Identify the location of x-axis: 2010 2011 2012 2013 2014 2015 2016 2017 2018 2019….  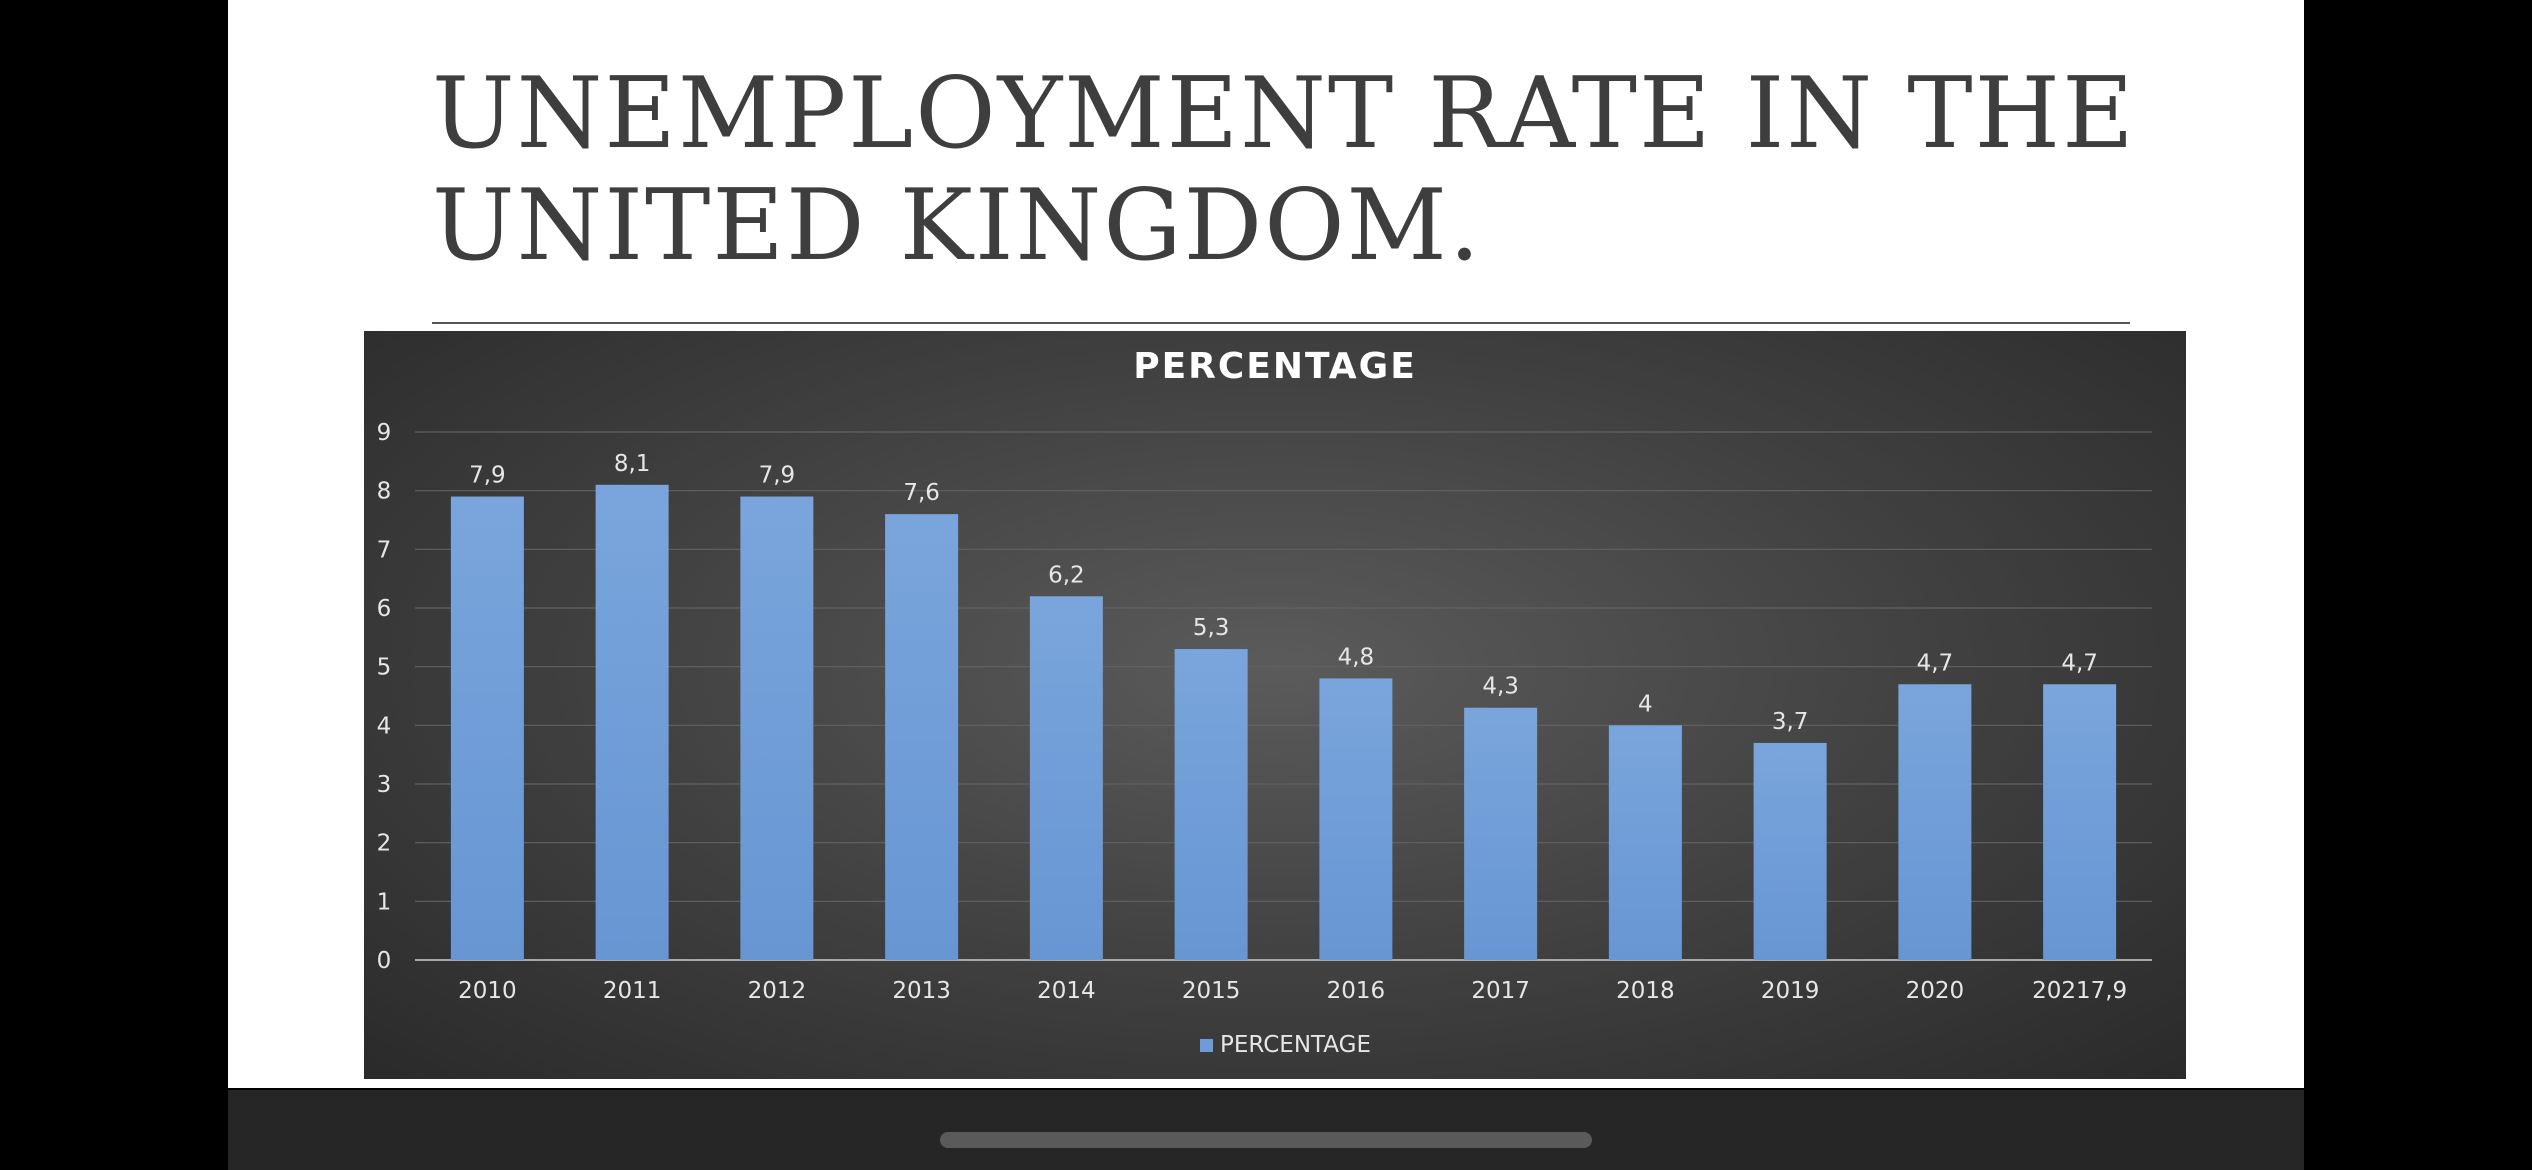
(1292, 991).